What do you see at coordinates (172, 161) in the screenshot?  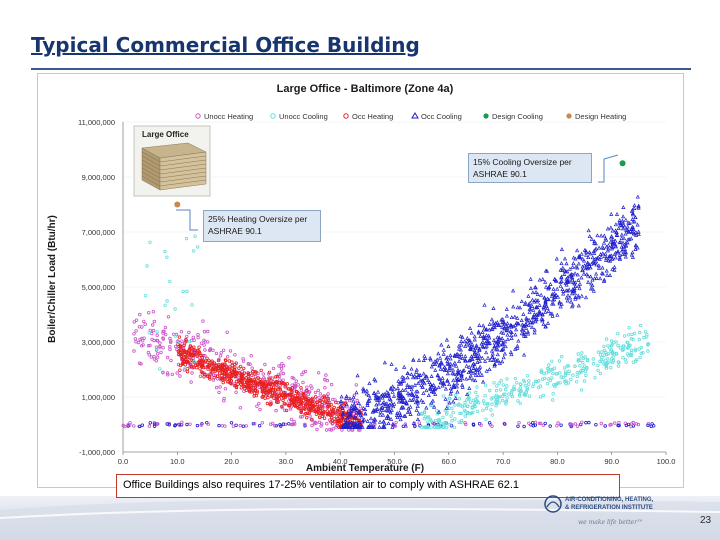 I see `large-office-inset: Large Office` at bounding box center [172, 161].